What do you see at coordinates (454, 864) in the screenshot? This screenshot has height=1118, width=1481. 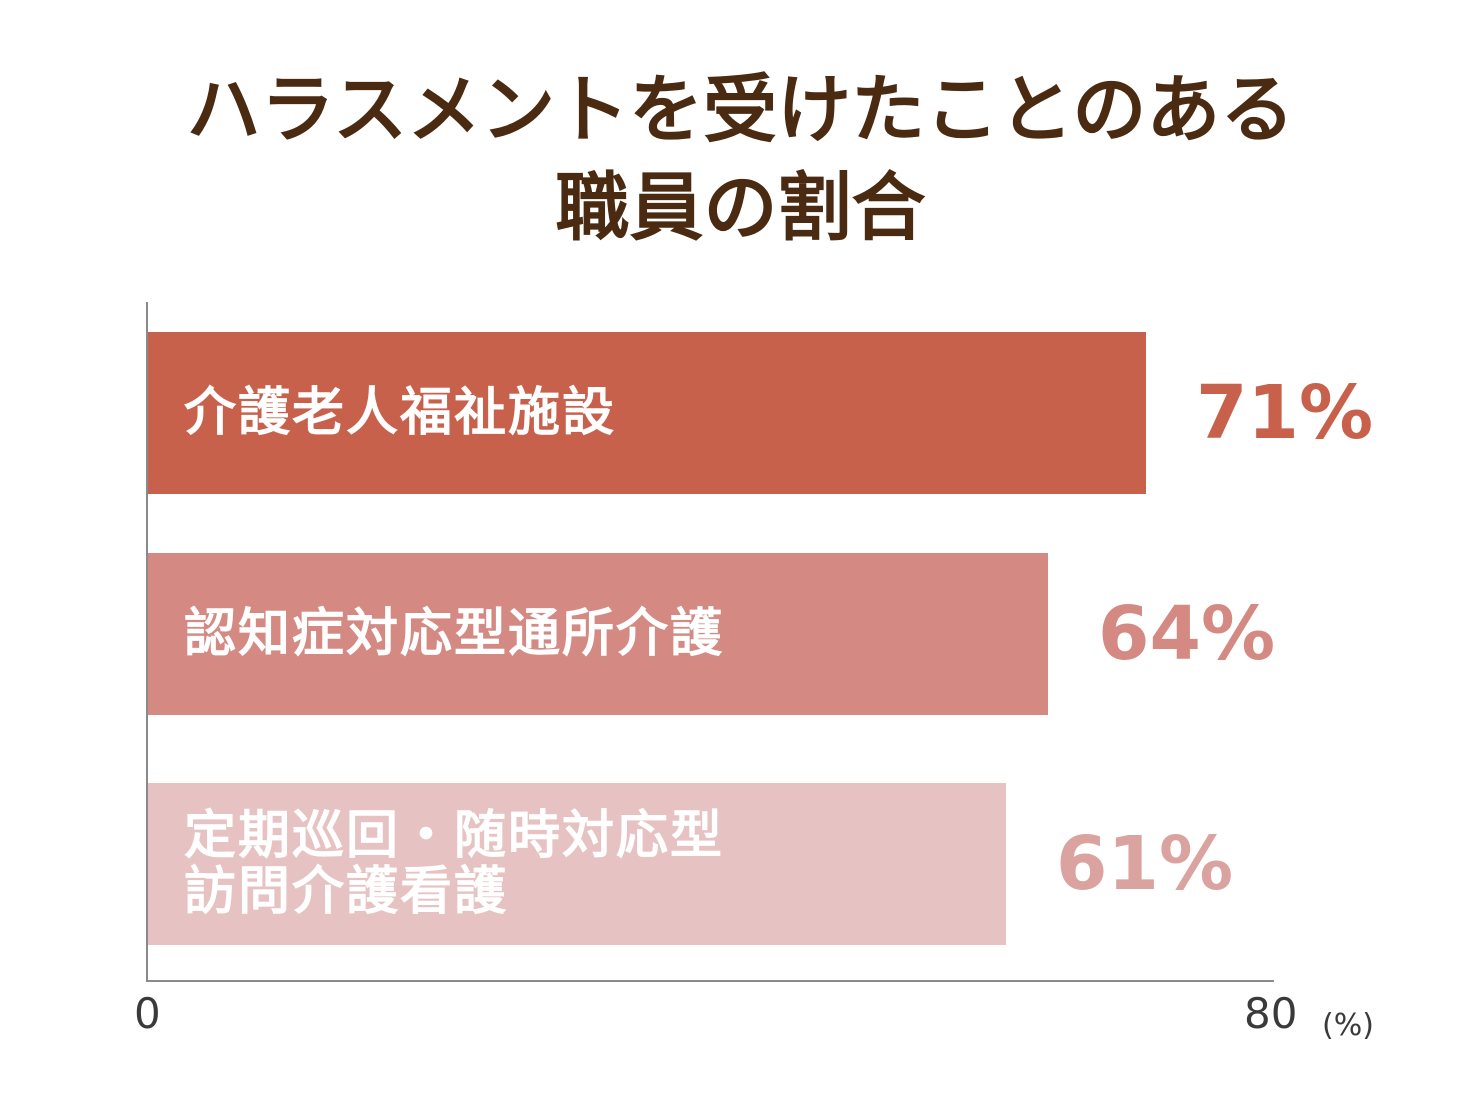 I see `bar-category-label: 定期巡回・随時対応型 訪問介護看護` at bounding box center [454, 864].